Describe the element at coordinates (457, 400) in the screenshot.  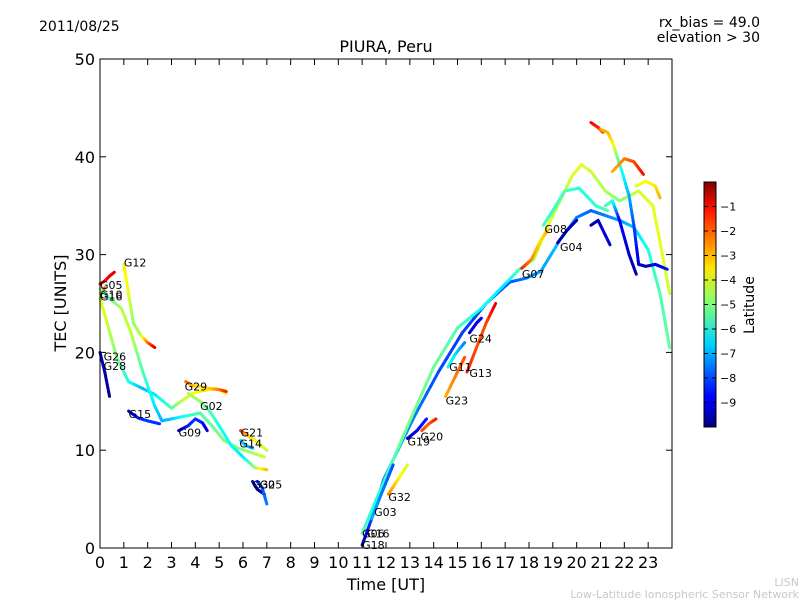
I see `prn-label: G23` at that location.